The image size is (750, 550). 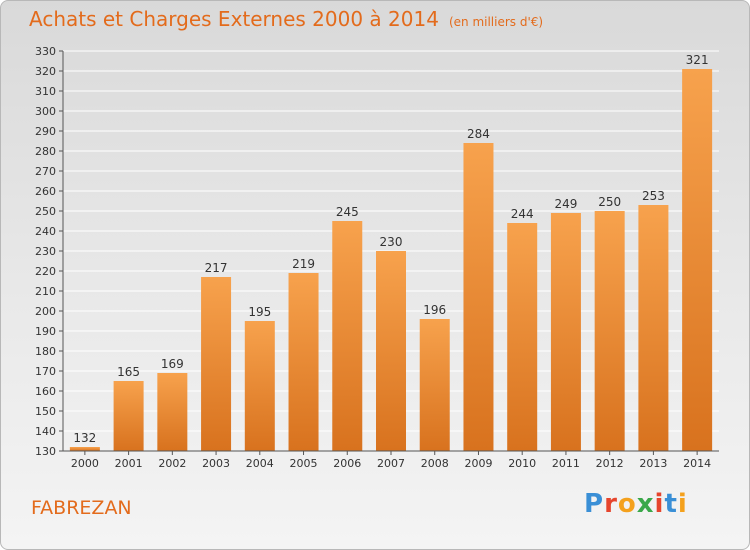 What do you see at coordinates (478, 134) in the screenshot?
I see `bar-value-label: 284` at bounding box center [478, 134].